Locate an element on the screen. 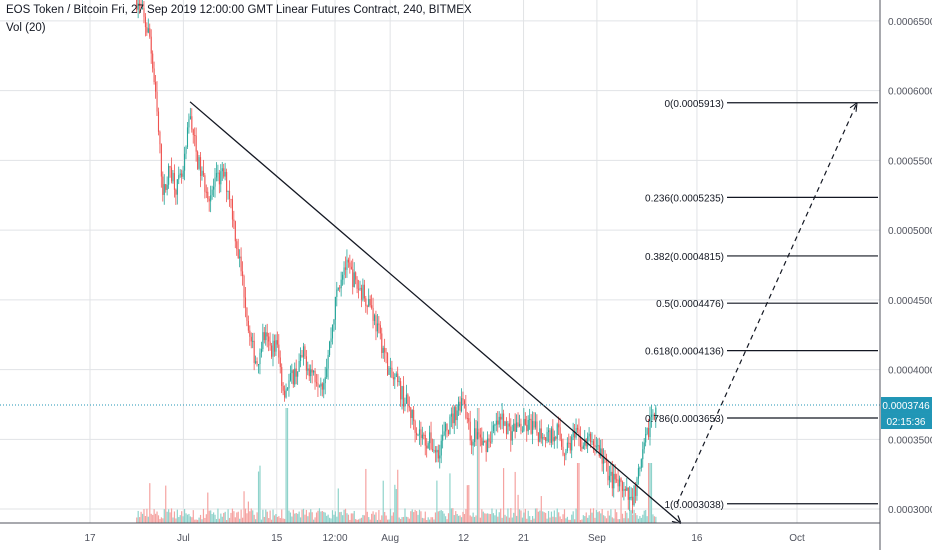 Image resolution: width=932 pixels, height=555 pixels. x-tick-label: 17 is located at coordinates (90, 538).